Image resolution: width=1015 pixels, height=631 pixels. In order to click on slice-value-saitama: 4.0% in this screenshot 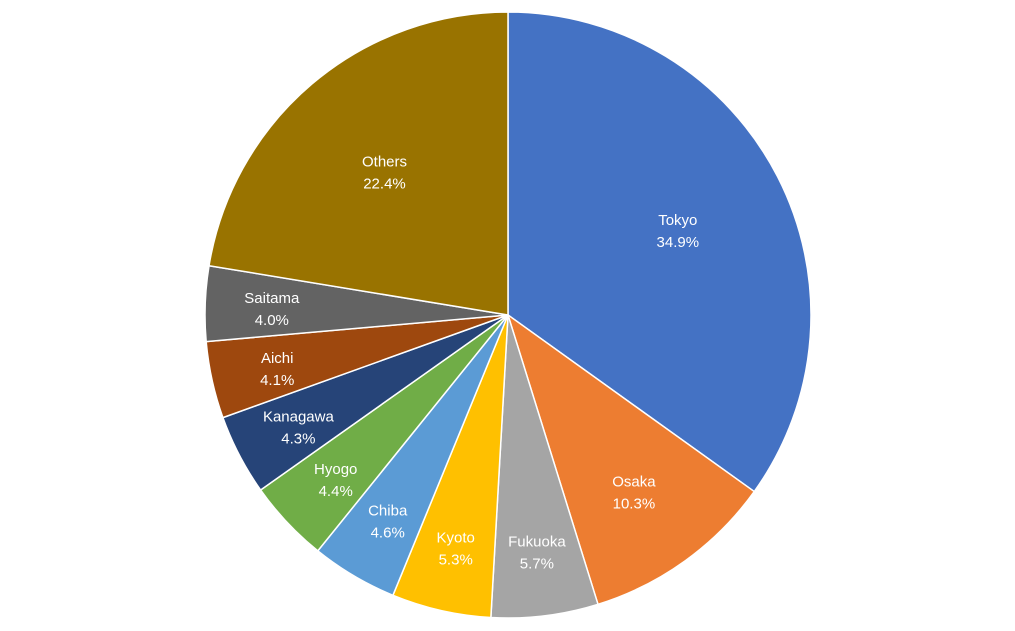, I will do `click(272, 320)`.